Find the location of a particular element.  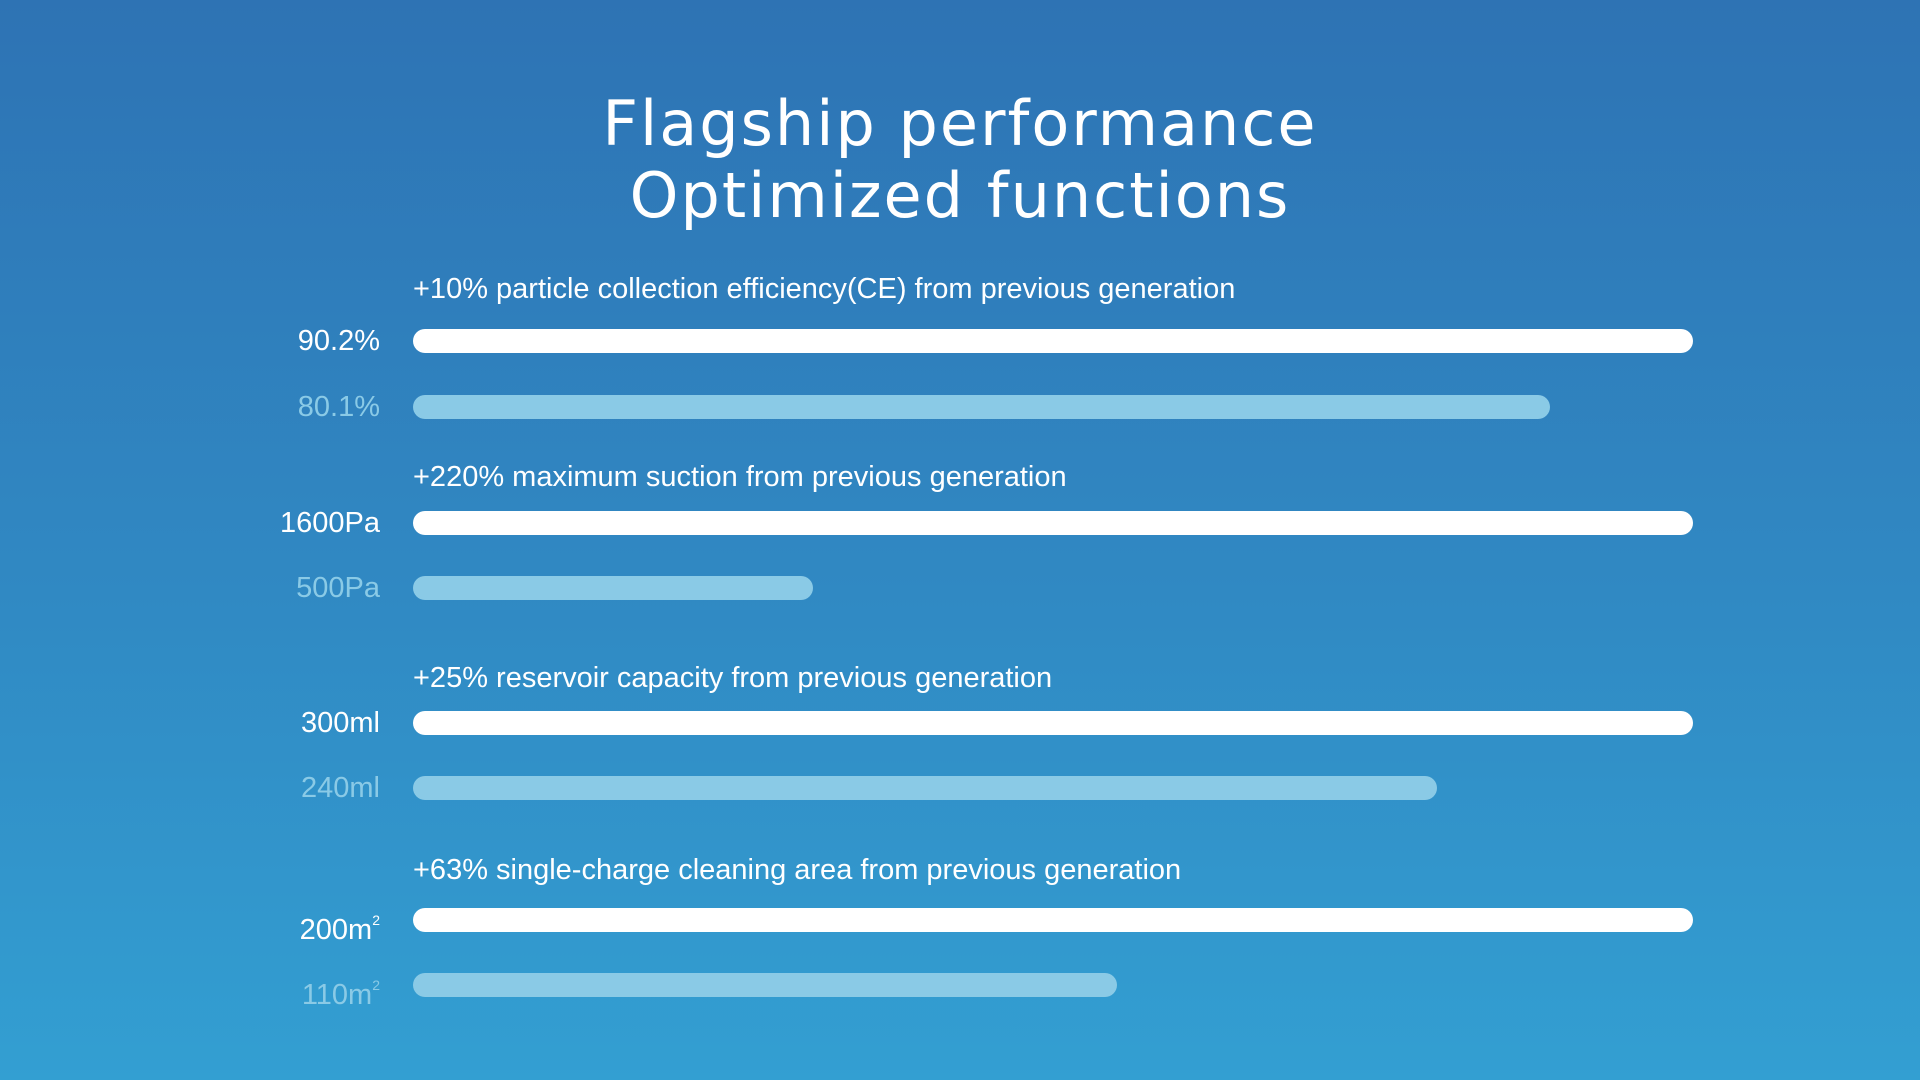

value-label-previous-3: 240ml is located at coordinates (340, 788).